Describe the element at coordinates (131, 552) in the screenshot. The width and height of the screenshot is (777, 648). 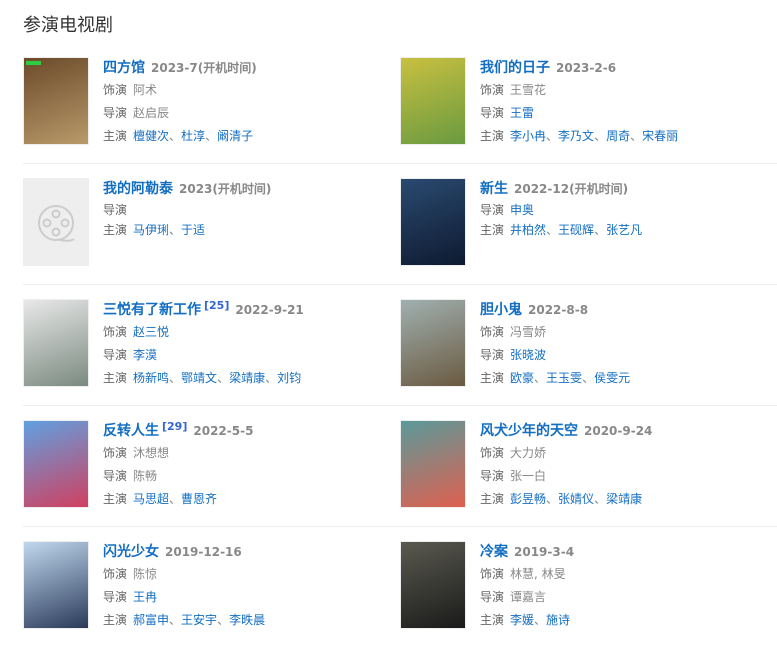
I see `drama-title-link: 闪光少女` at that location.